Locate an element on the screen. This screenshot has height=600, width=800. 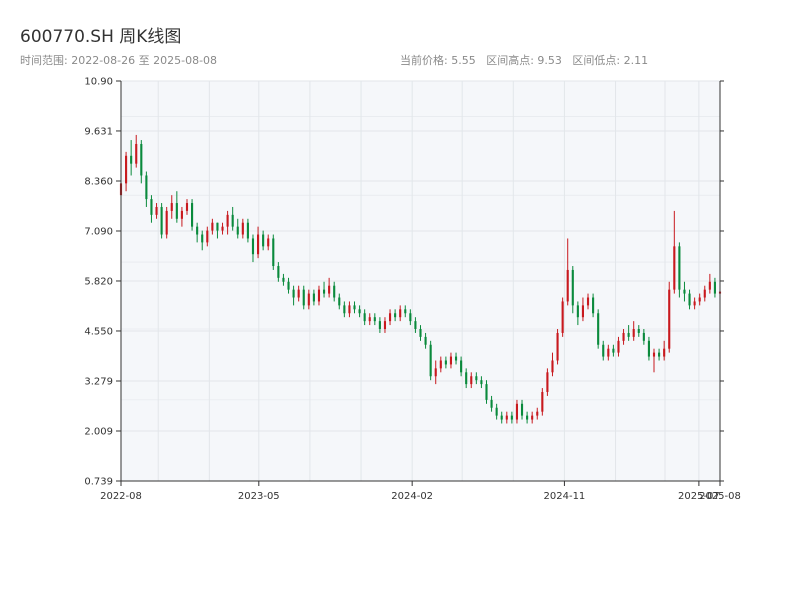
price-stats: 当前价格: 5.55 区间高点: 9.53 区间低点: 2.11 is located at coordinates (527, 60).